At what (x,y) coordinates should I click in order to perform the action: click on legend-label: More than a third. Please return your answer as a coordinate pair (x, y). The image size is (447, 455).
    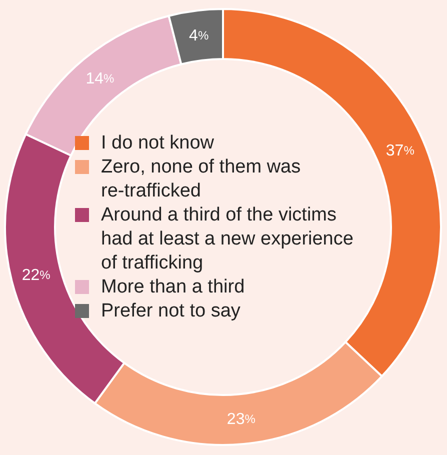
    Looking at the image, I should click on (173, 287).